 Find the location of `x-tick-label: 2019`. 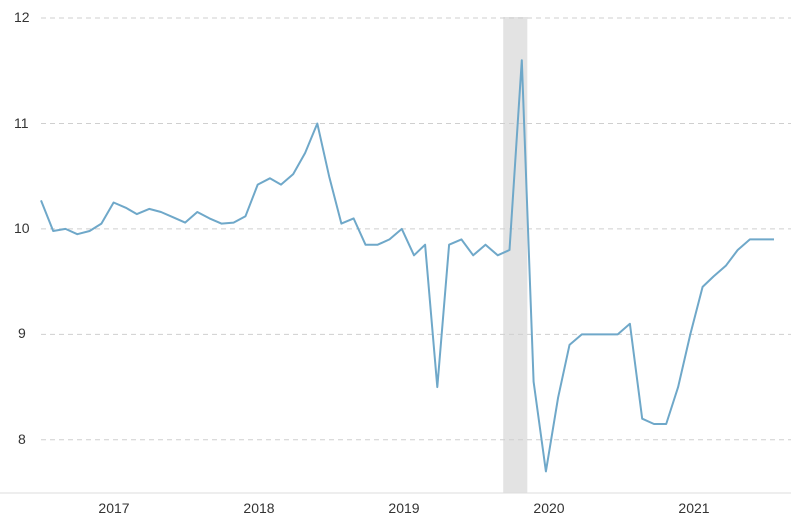

x-tick-label: 2019 is located at coordinates (403, 508).